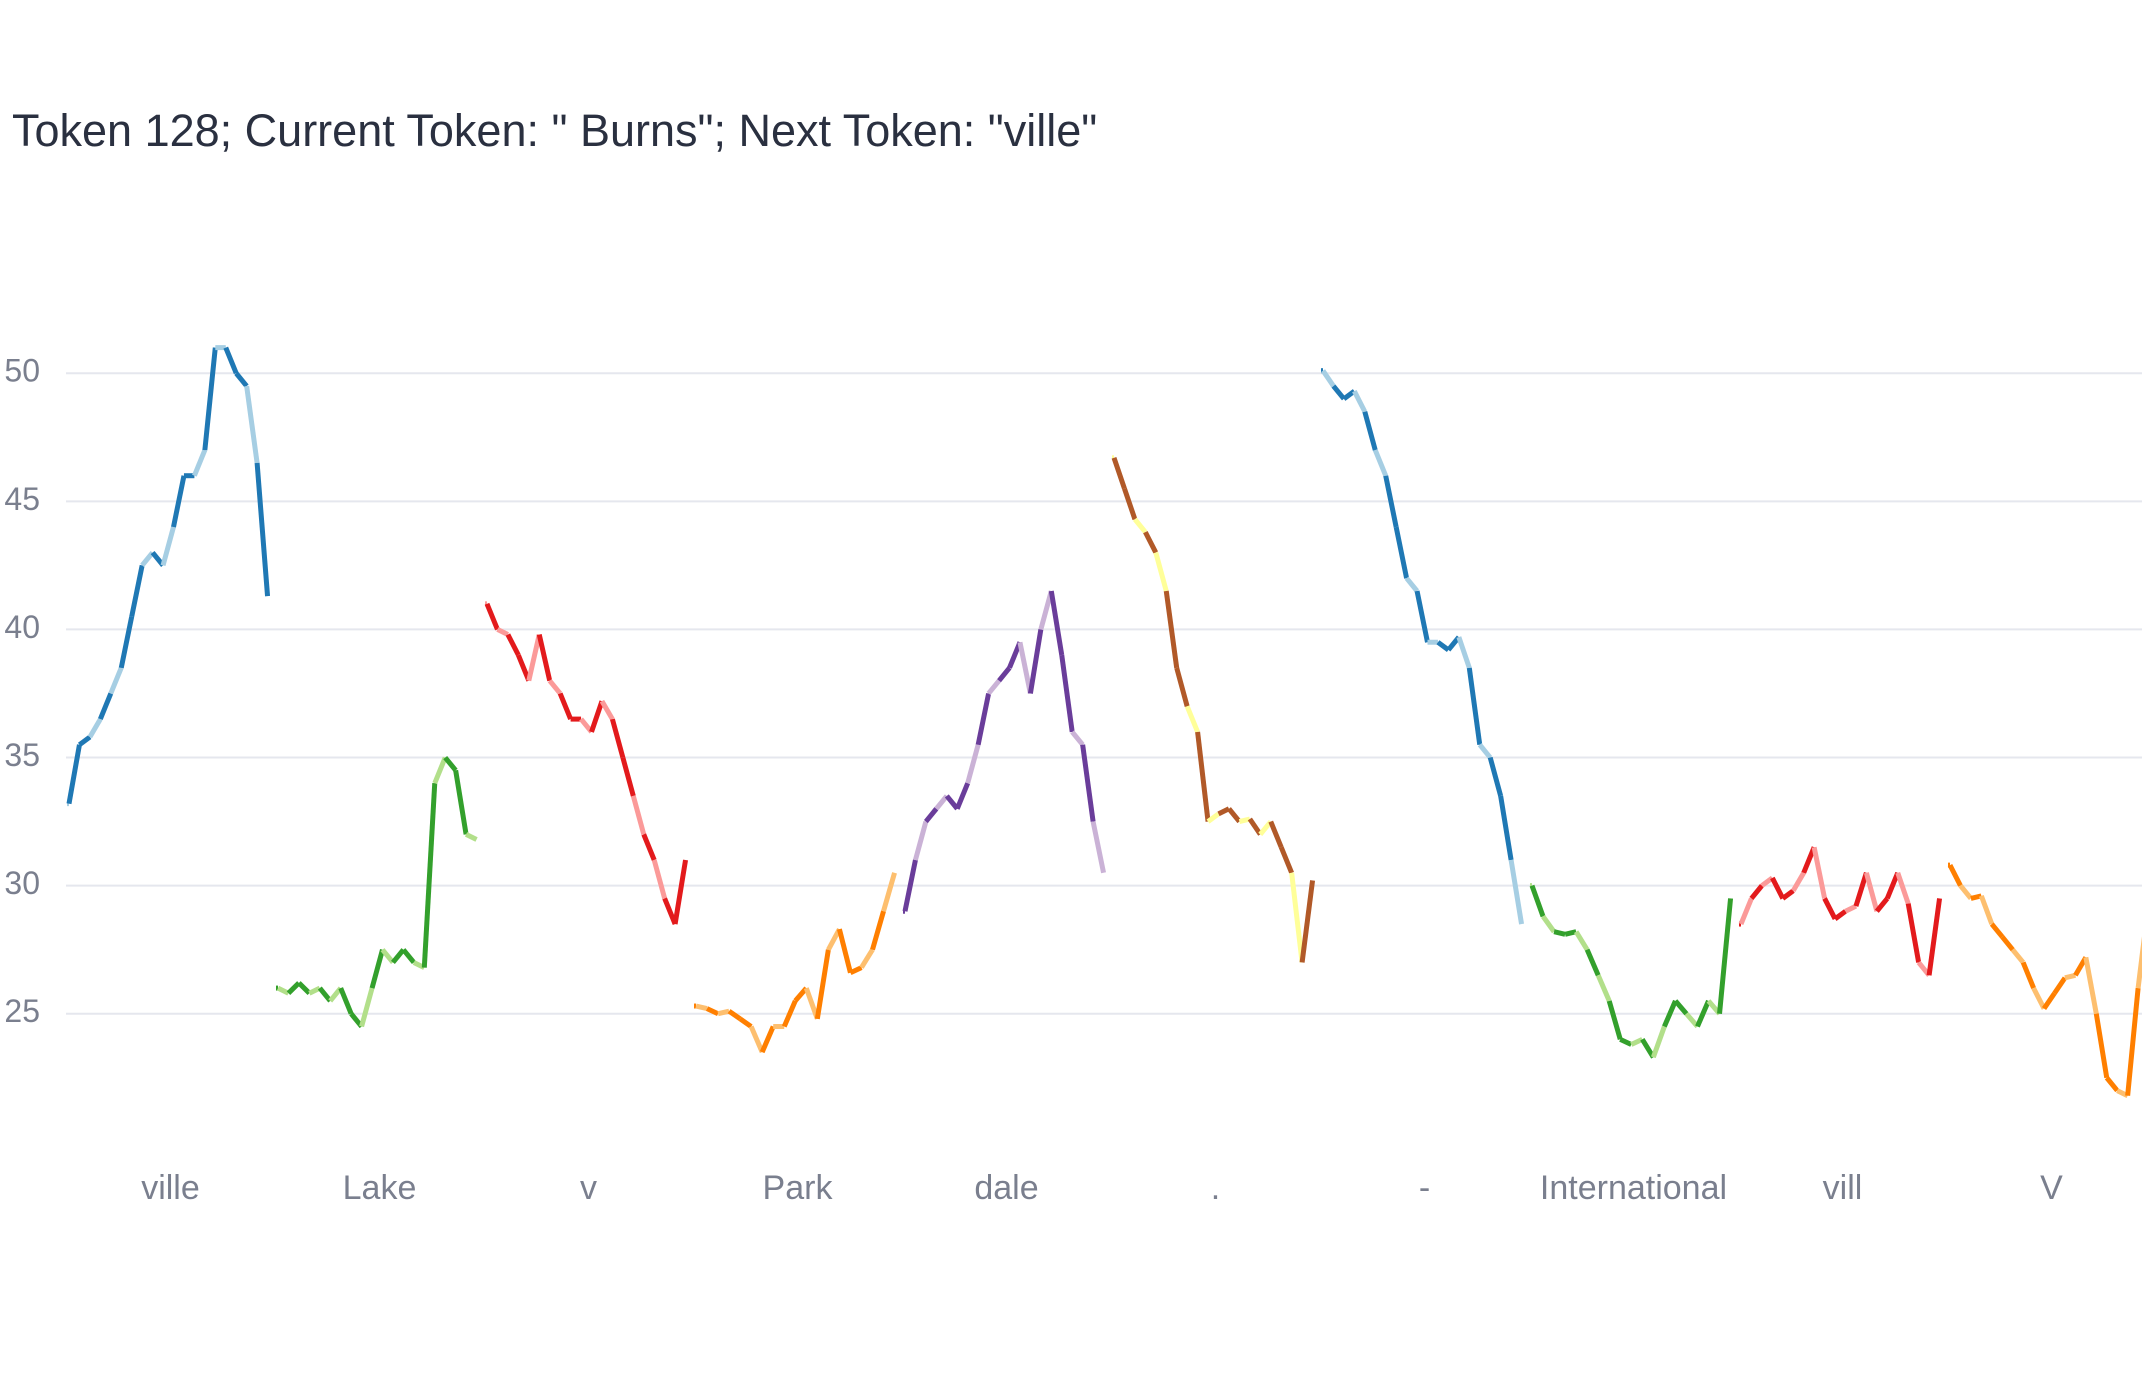 The width and height of the screenshot is (2142, 1380). Describe the element at coordinates (1424, 1188) in the screenshot. I see `x-tick-label: -` at that location.